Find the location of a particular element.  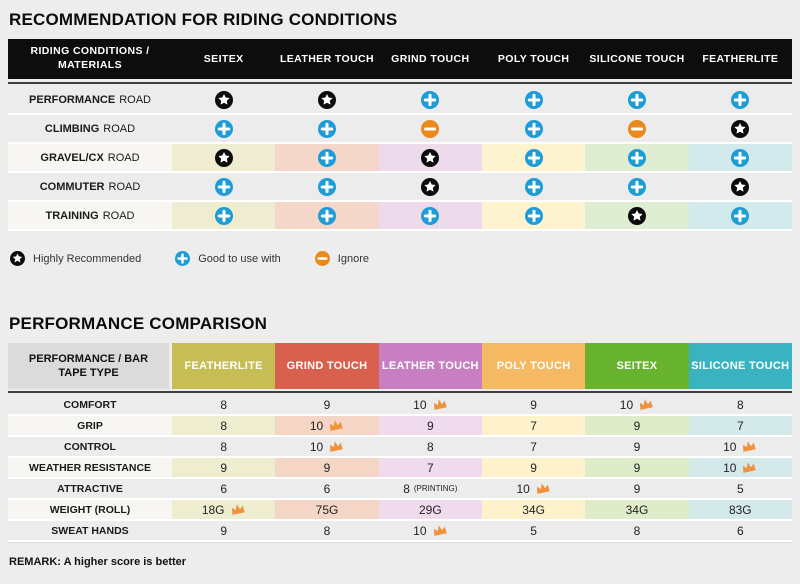

row-label: WEATHER RESISTANCE is located at coordinates (90, 467).